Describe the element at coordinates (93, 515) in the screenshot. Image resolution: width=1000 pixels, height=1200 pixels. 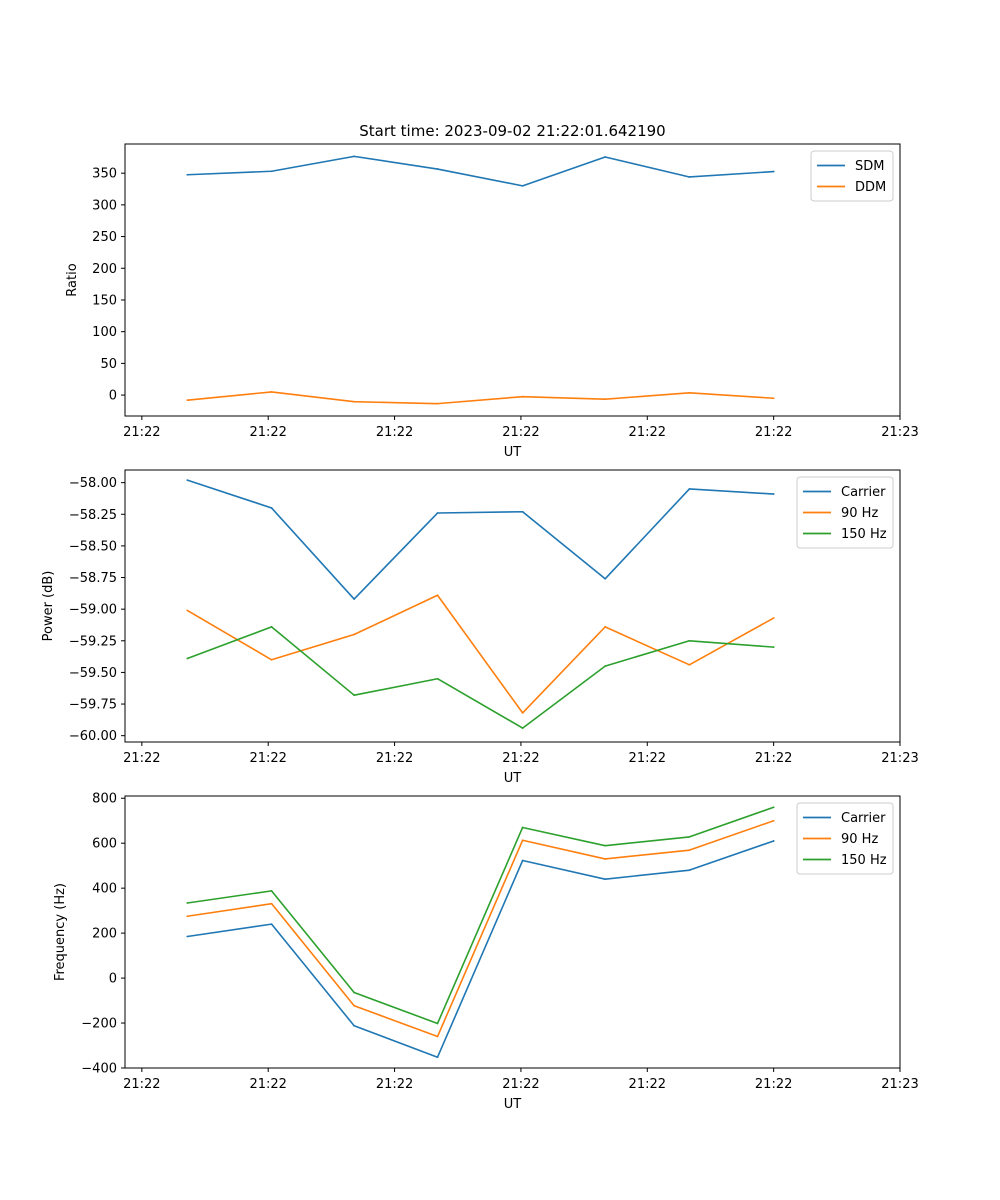
I see `y-tick-label: −58.25` at that location.